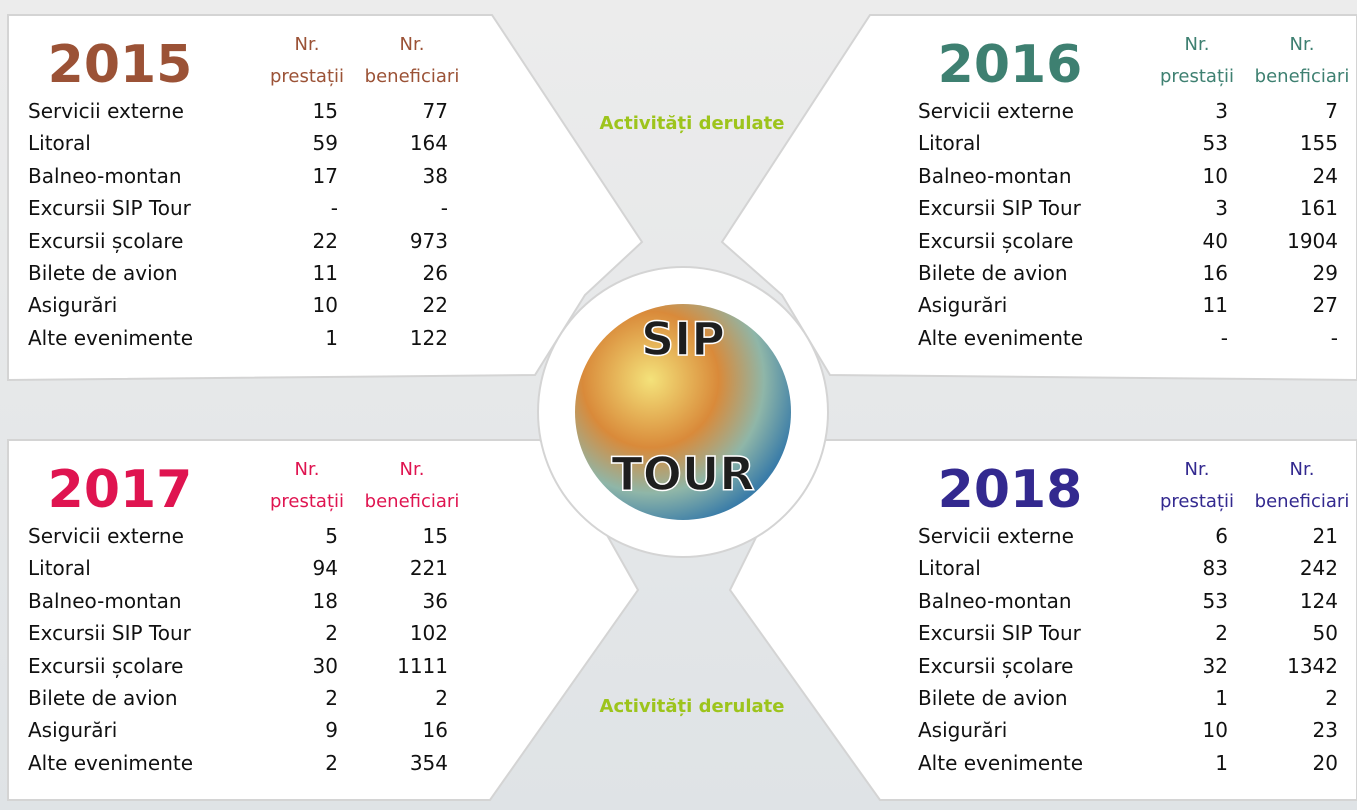 The width and height of the screenshot is (1357, 810). I want to click on cell: 29, so click(1325, 273).